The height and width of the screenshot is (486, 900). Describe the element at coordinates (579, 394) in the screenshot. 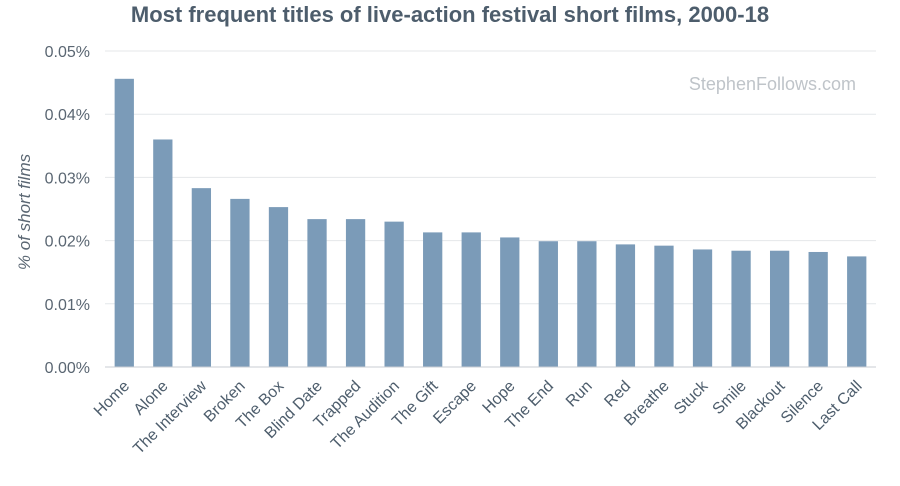

I see `x-tick-label: Run` at that location.